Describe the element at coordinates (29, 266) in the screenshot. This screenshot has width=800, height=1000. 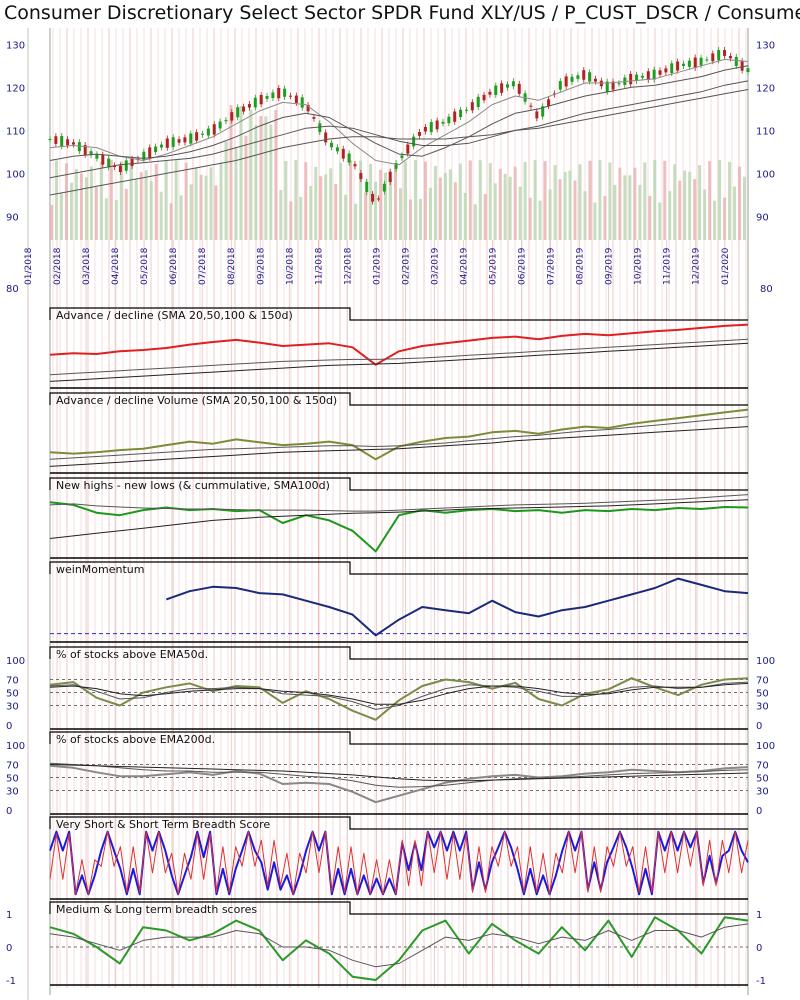
I see `date-tick-label: 01/2018` at that location.